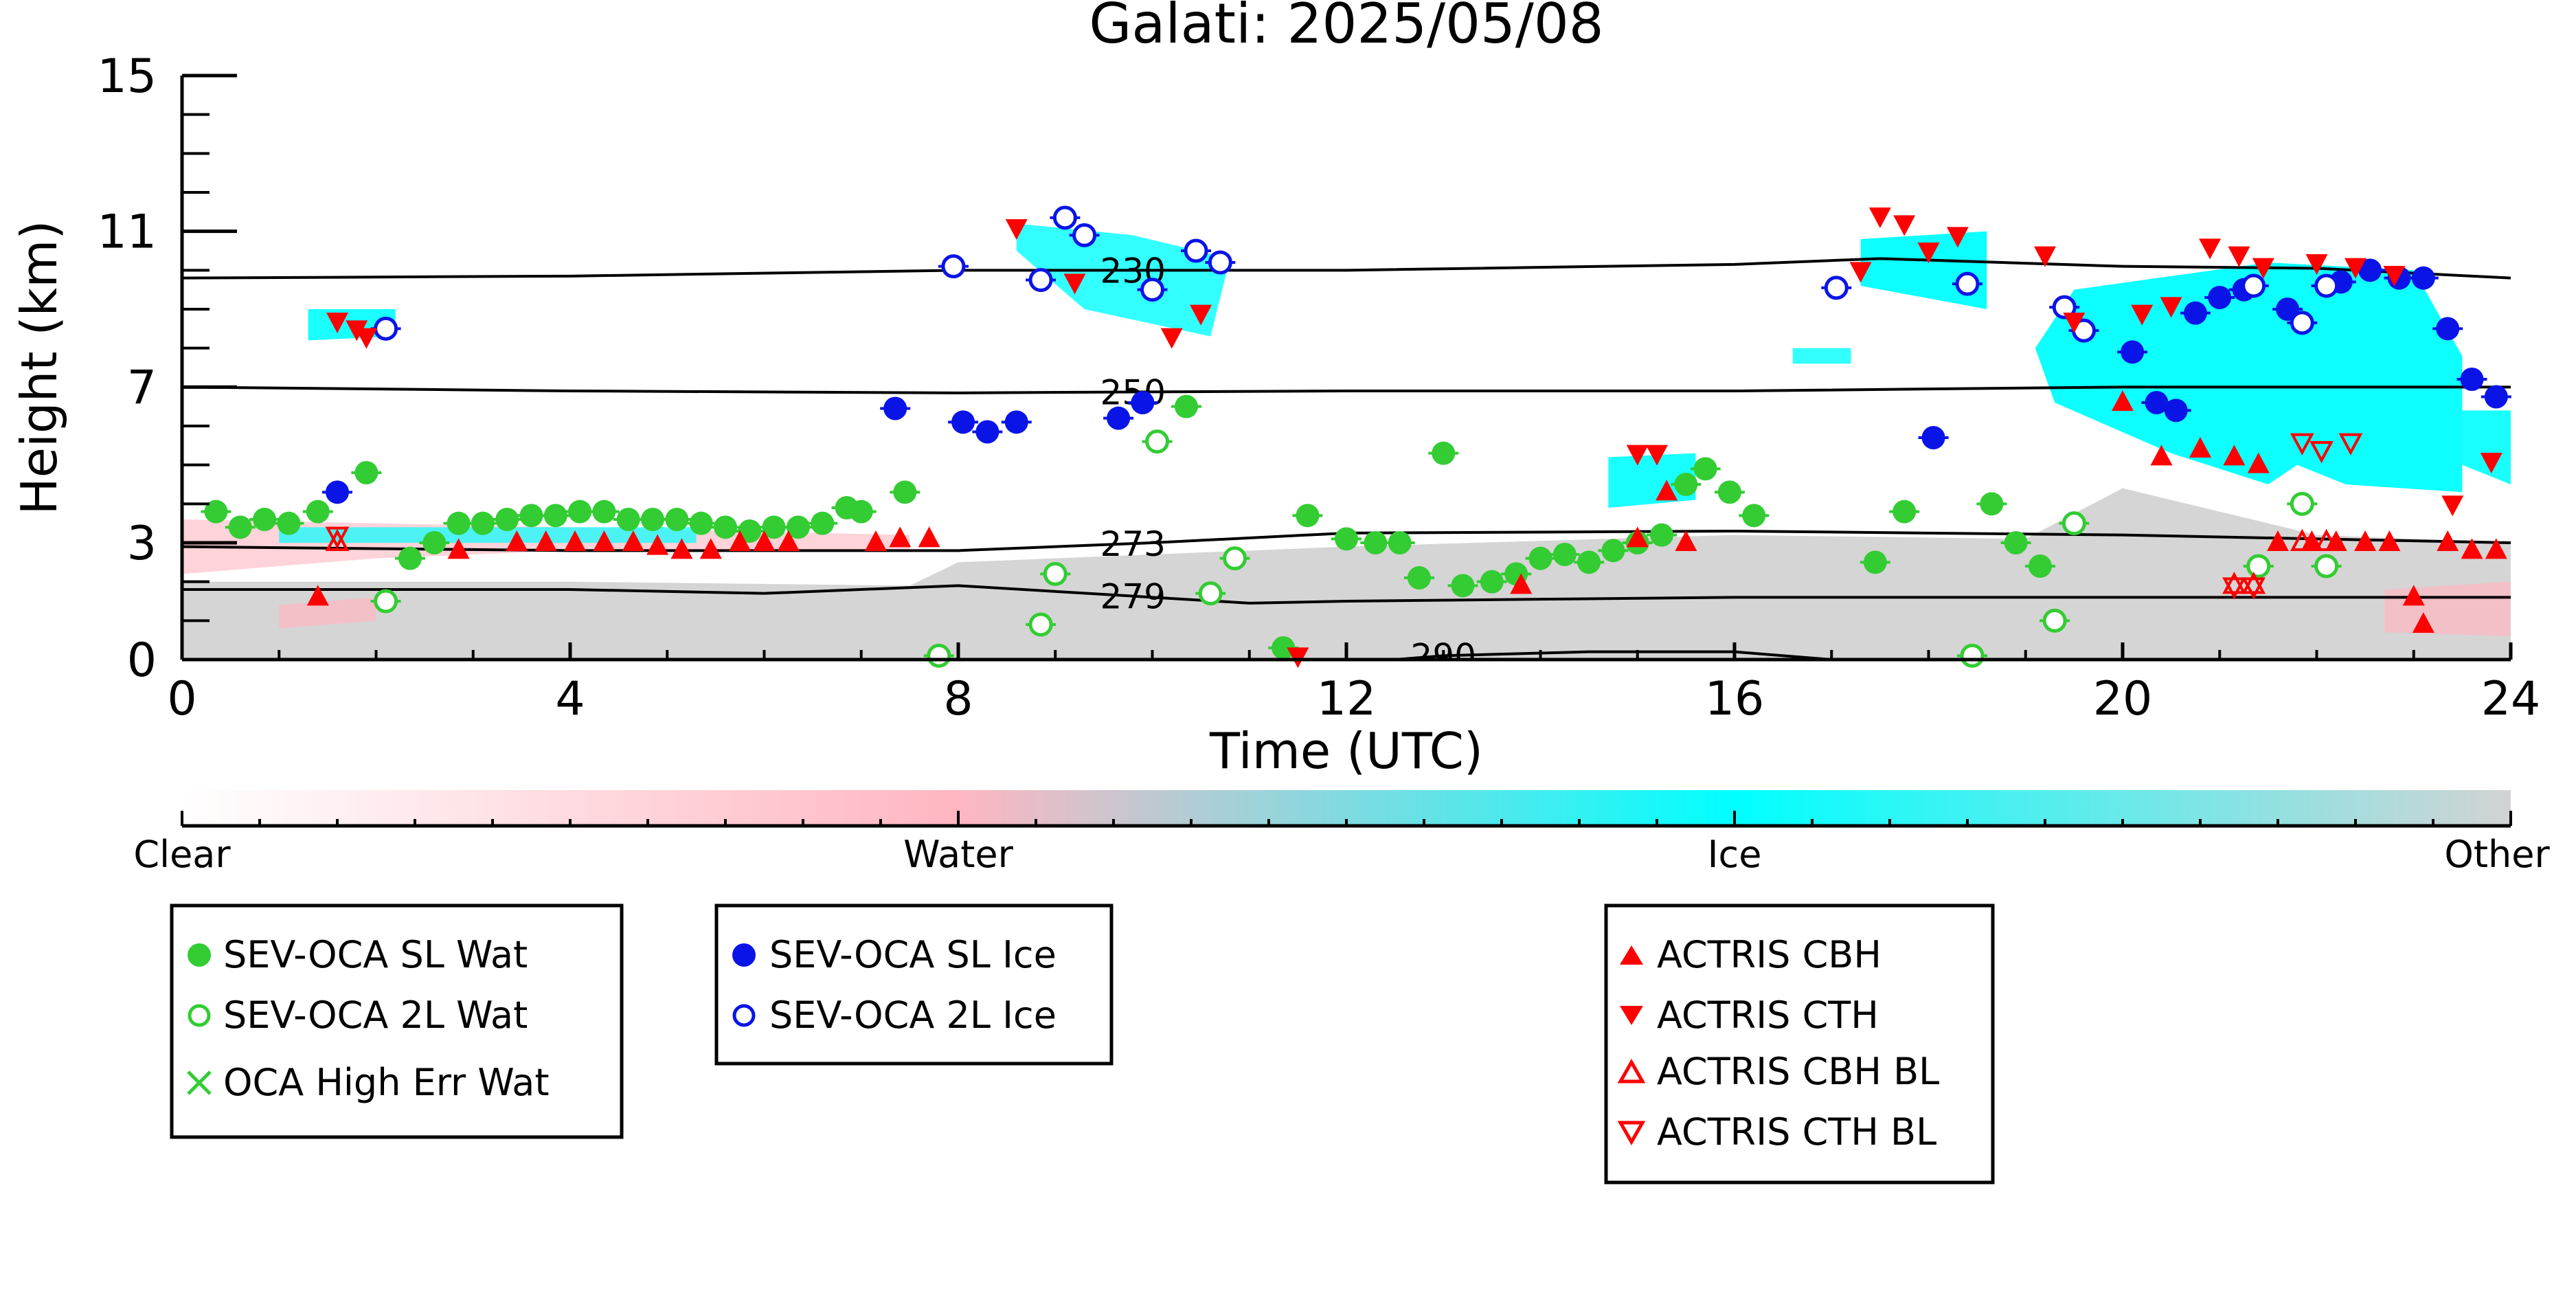  What do you see at coordinates (142, 660) in the screenshot?
I see `y-tick-label: 0` at bounding box center [142, 660].